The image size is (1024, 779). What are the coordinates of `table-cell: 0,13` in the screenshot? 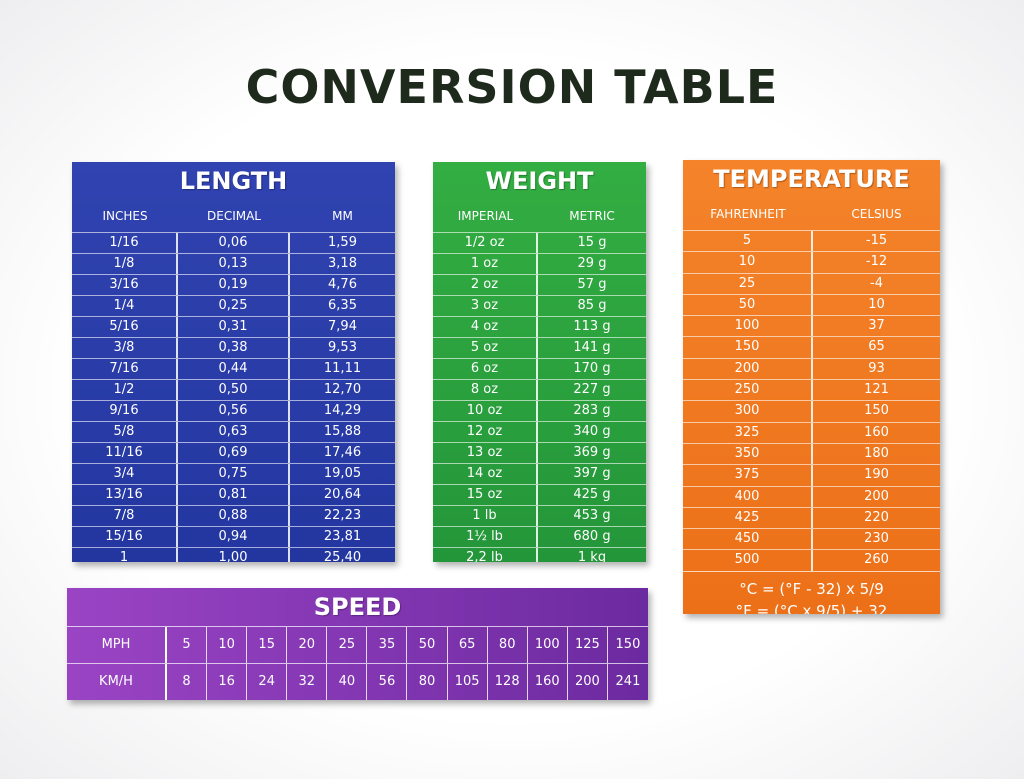 It's located at (234, 264).